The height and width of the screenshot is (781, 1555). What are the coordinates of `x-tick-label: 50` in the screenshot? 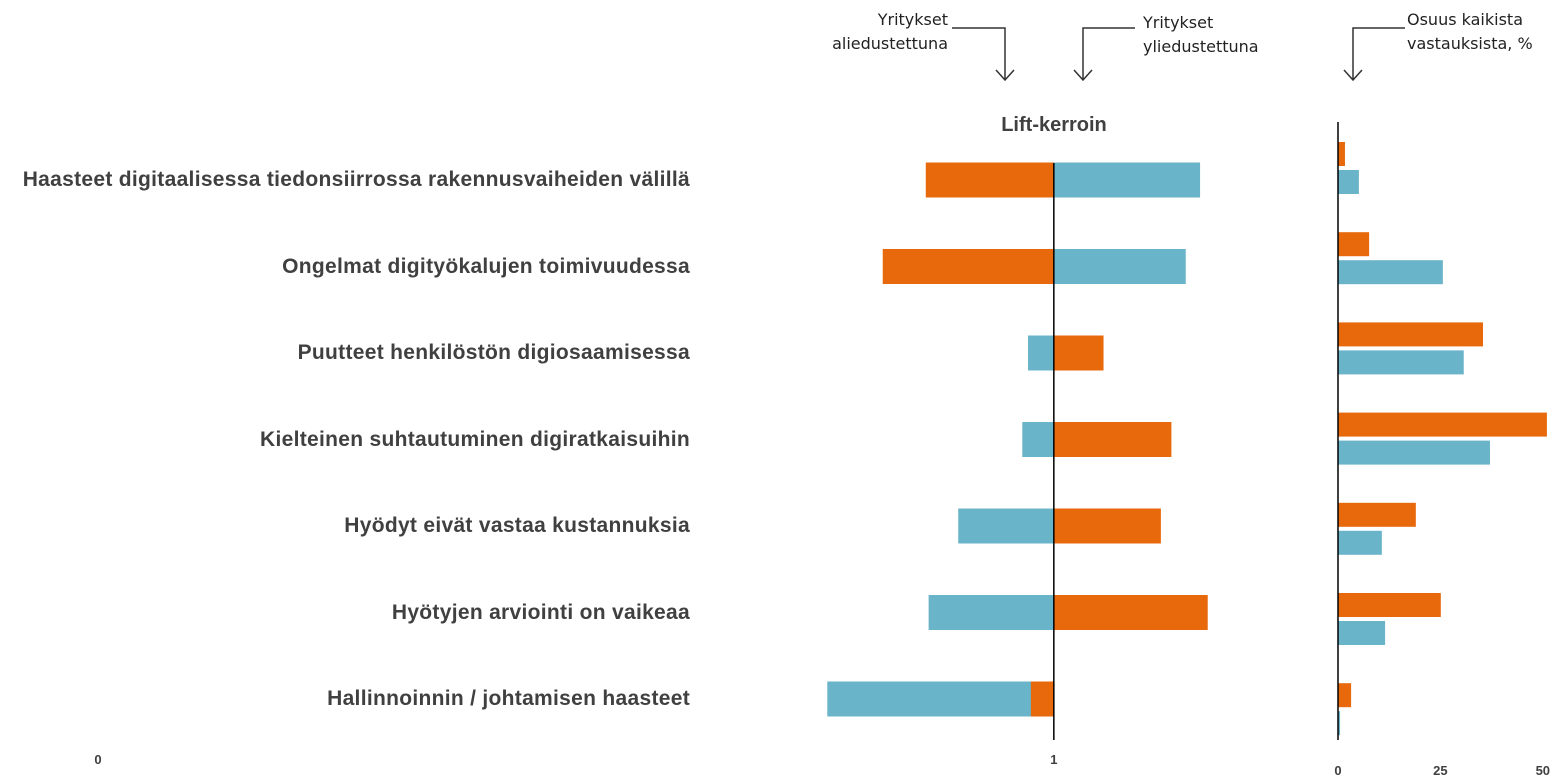 It's located at (1543, 770).